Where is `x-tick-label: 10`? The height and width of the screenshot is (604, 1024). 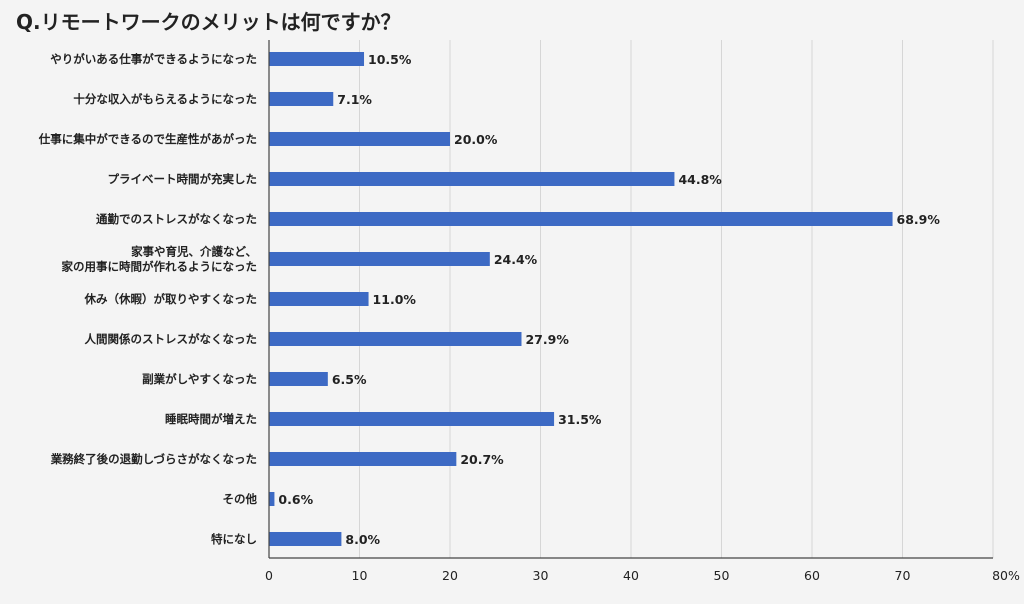
x-tick-label: 10 is located at coordinates (360, 575).